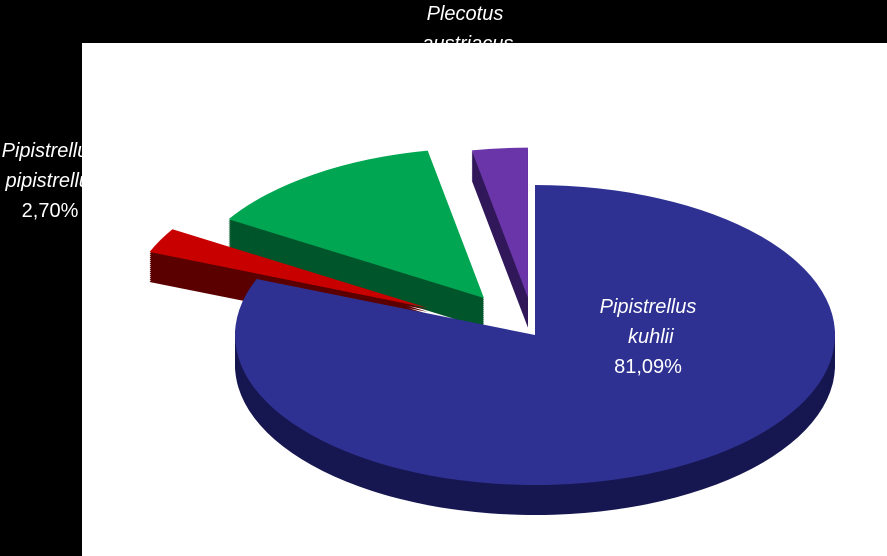  What do you see at coordinates (648, 367) in the screenshot?
I see `value-label: 81,09%` at bounding box center [648, 367].